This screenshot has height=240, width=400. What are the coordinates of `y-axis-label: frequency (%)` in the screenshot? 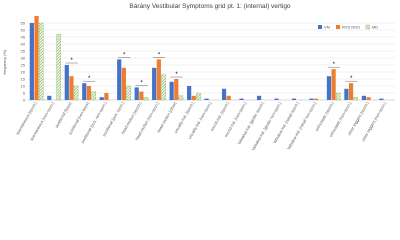 It's located at (4, 62).